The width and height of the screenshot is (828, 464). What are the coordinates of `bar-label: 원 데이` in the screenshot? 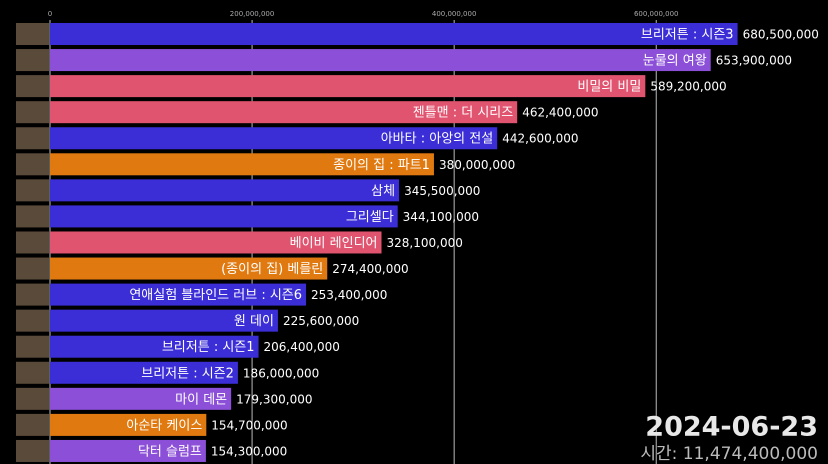 It's located at (254, 321).